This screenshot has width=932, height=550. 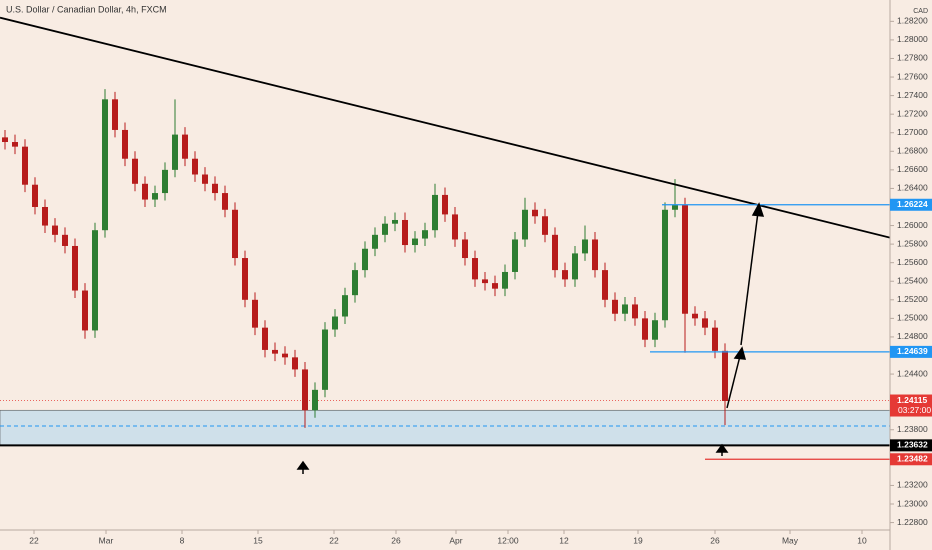 What do you see at coordinates (912, 39) in the screenshot?
I see `y-tick-label: 1.28000` at bounding box center [912, 39].